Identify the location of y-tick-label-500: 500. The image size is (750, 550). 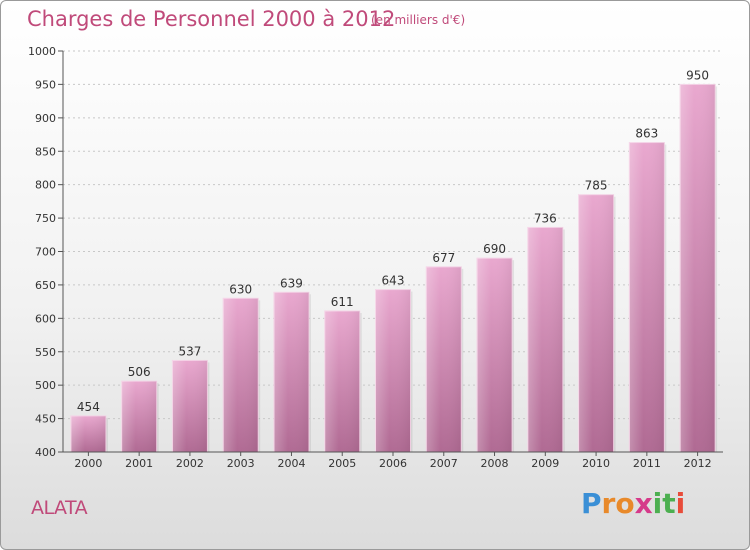
(45, 385).